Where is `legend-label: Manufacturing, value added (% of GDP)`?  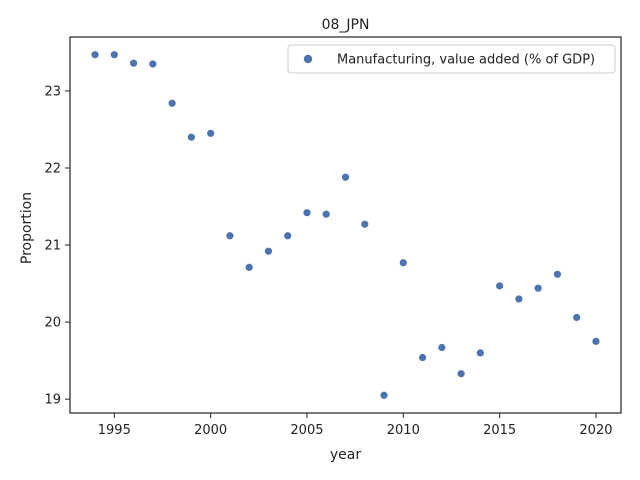 legend-label: Manufacturing, value added (% of GDP) is located at coordinates (466, 60).